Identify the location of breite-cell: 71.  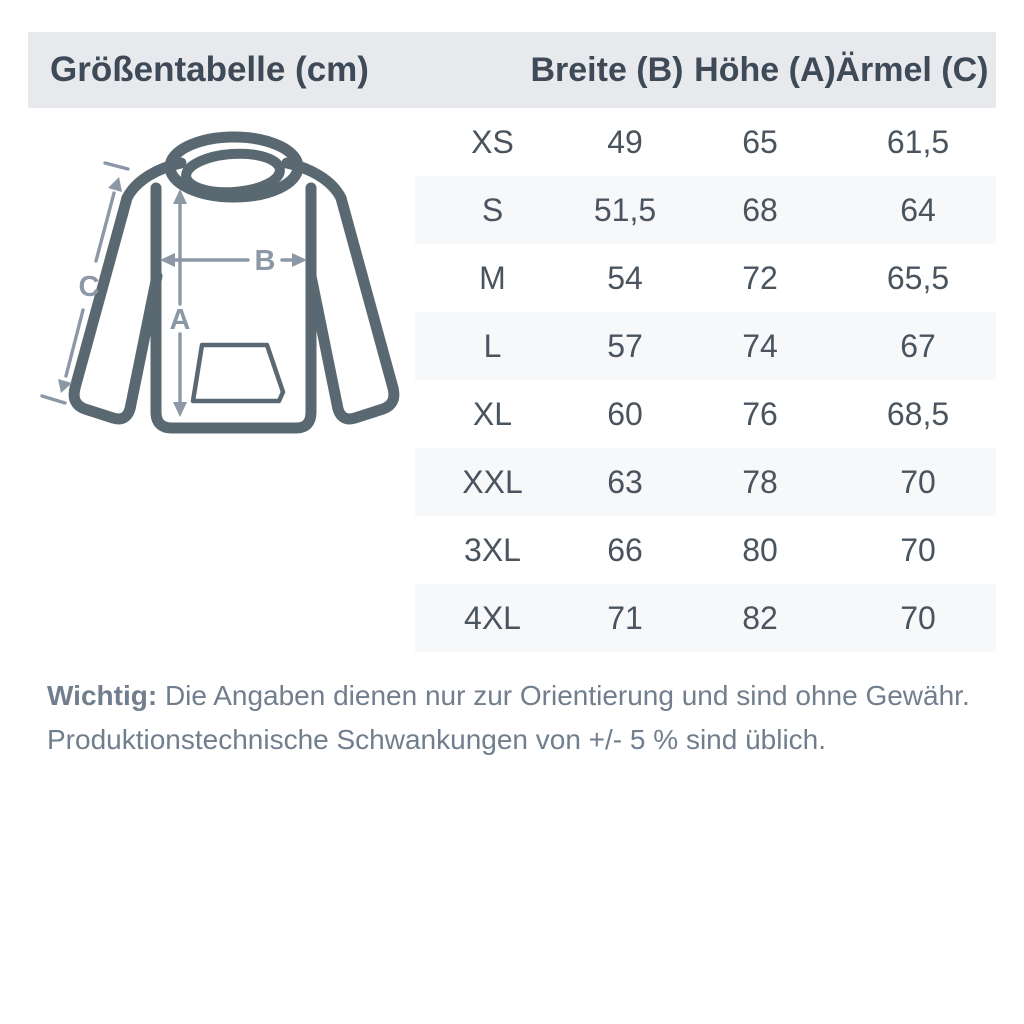
(625, 617).